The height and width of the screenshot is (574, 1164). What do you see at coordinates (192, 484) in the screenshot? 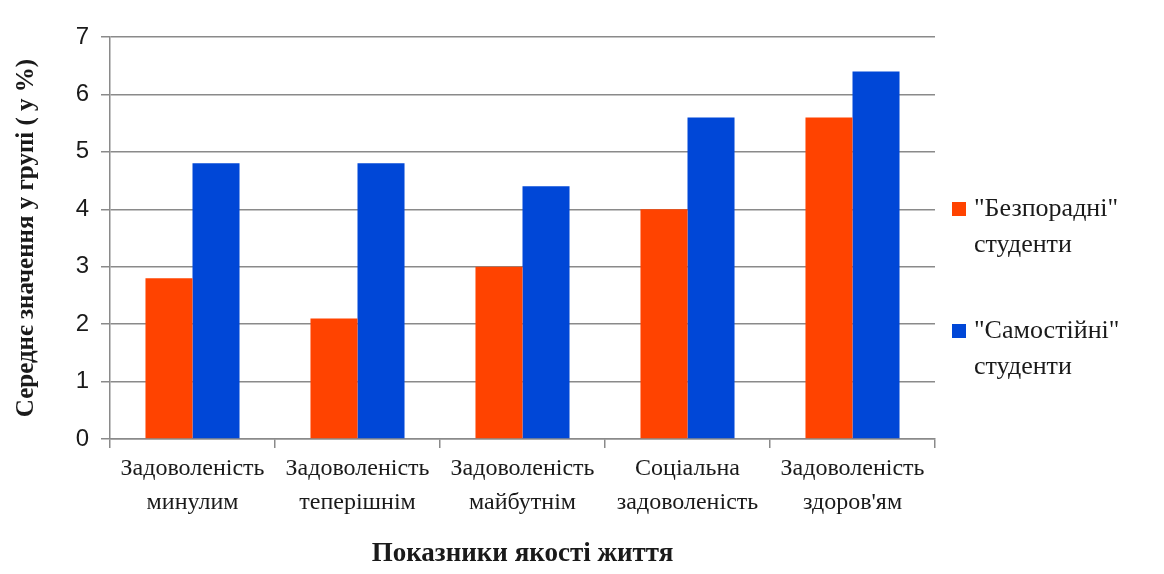
I see `x-tick-label: Задоволеність минулим` at bounding box center [192, 484].